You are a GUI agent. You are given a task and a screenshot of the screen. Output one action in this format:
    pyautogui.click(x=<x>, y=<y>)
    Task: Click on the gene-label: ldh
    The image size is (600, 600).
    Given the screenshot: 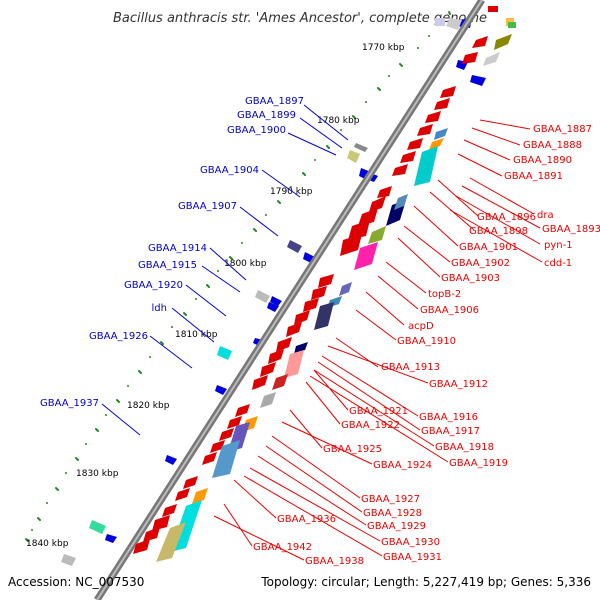 What is the action you would take?
    pyautogui.click(x=159, y=308)
    